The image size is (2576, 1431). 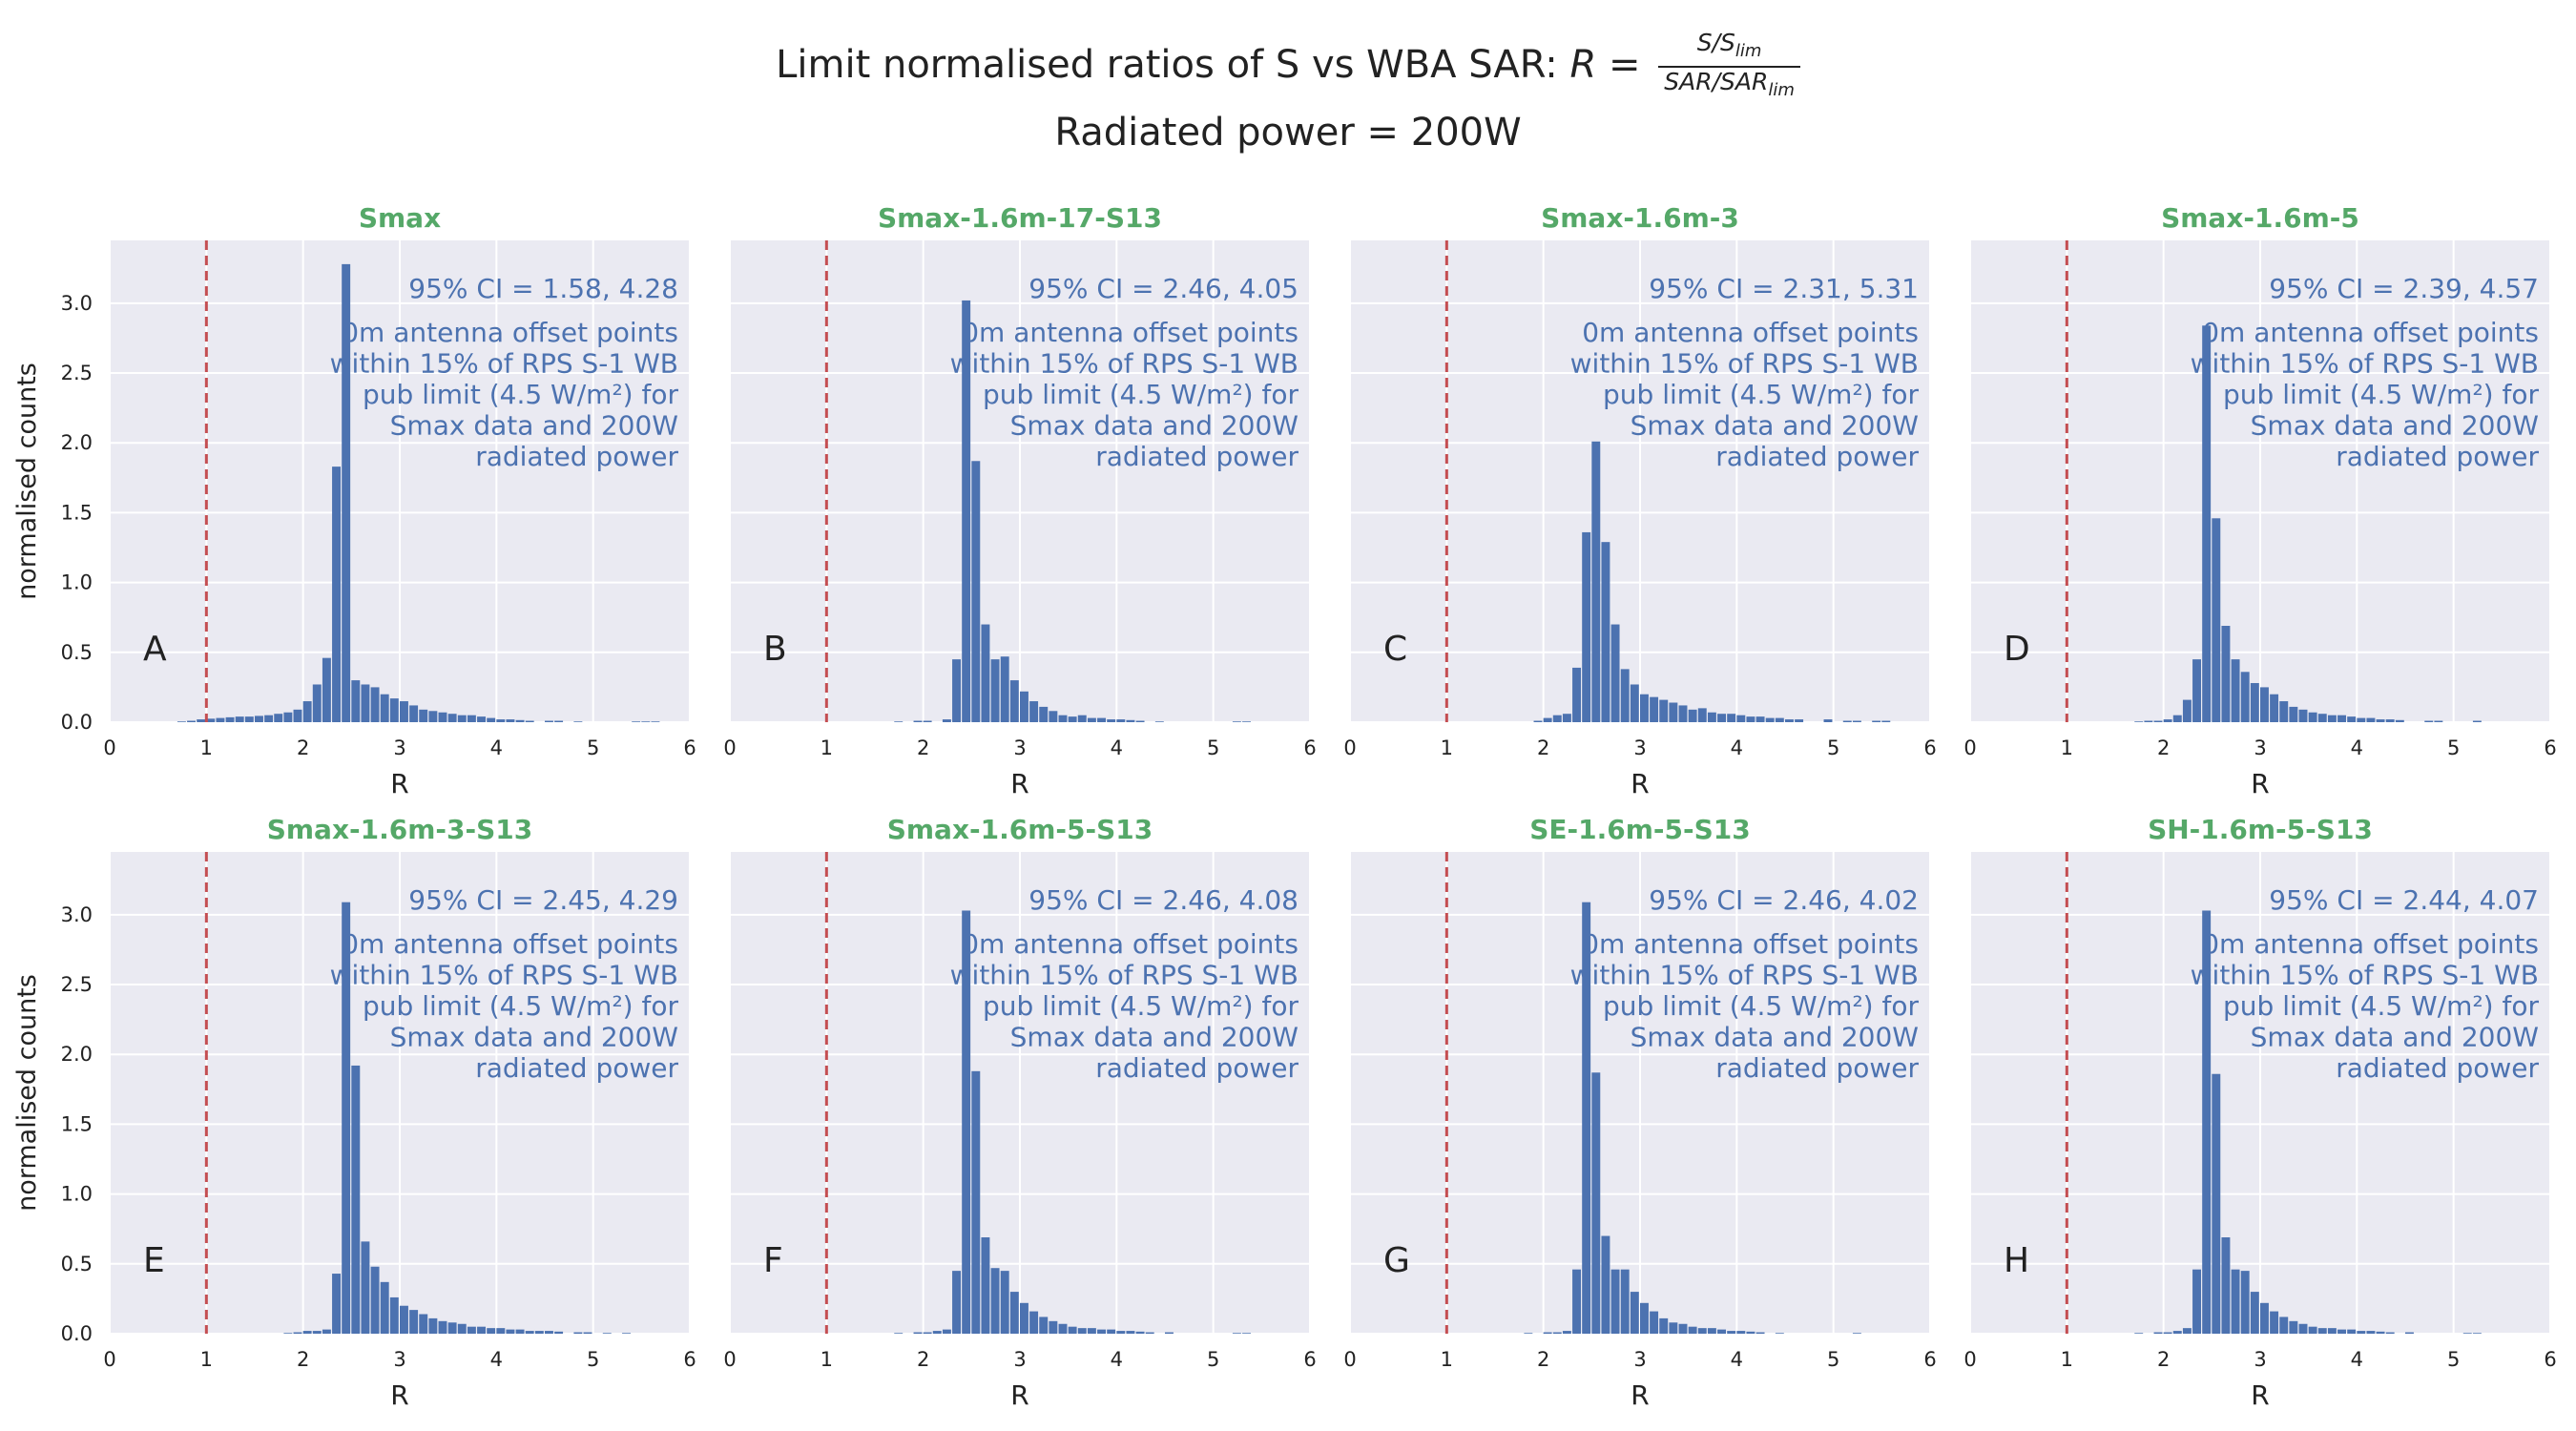 What do you see at coordinates (2308, 1122) in the screenshot?
I see `histogram-bars` at bounding box center [2308, 1122].